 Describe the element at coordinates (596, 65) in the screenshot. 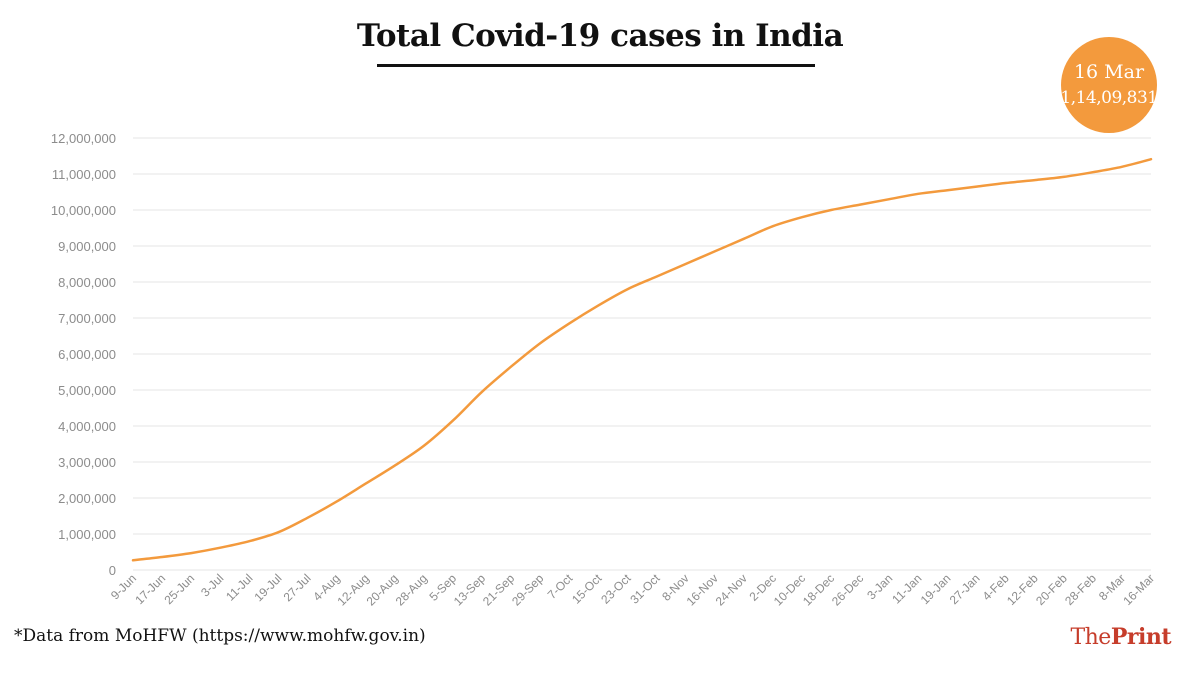

I see `title-underline` at that location.